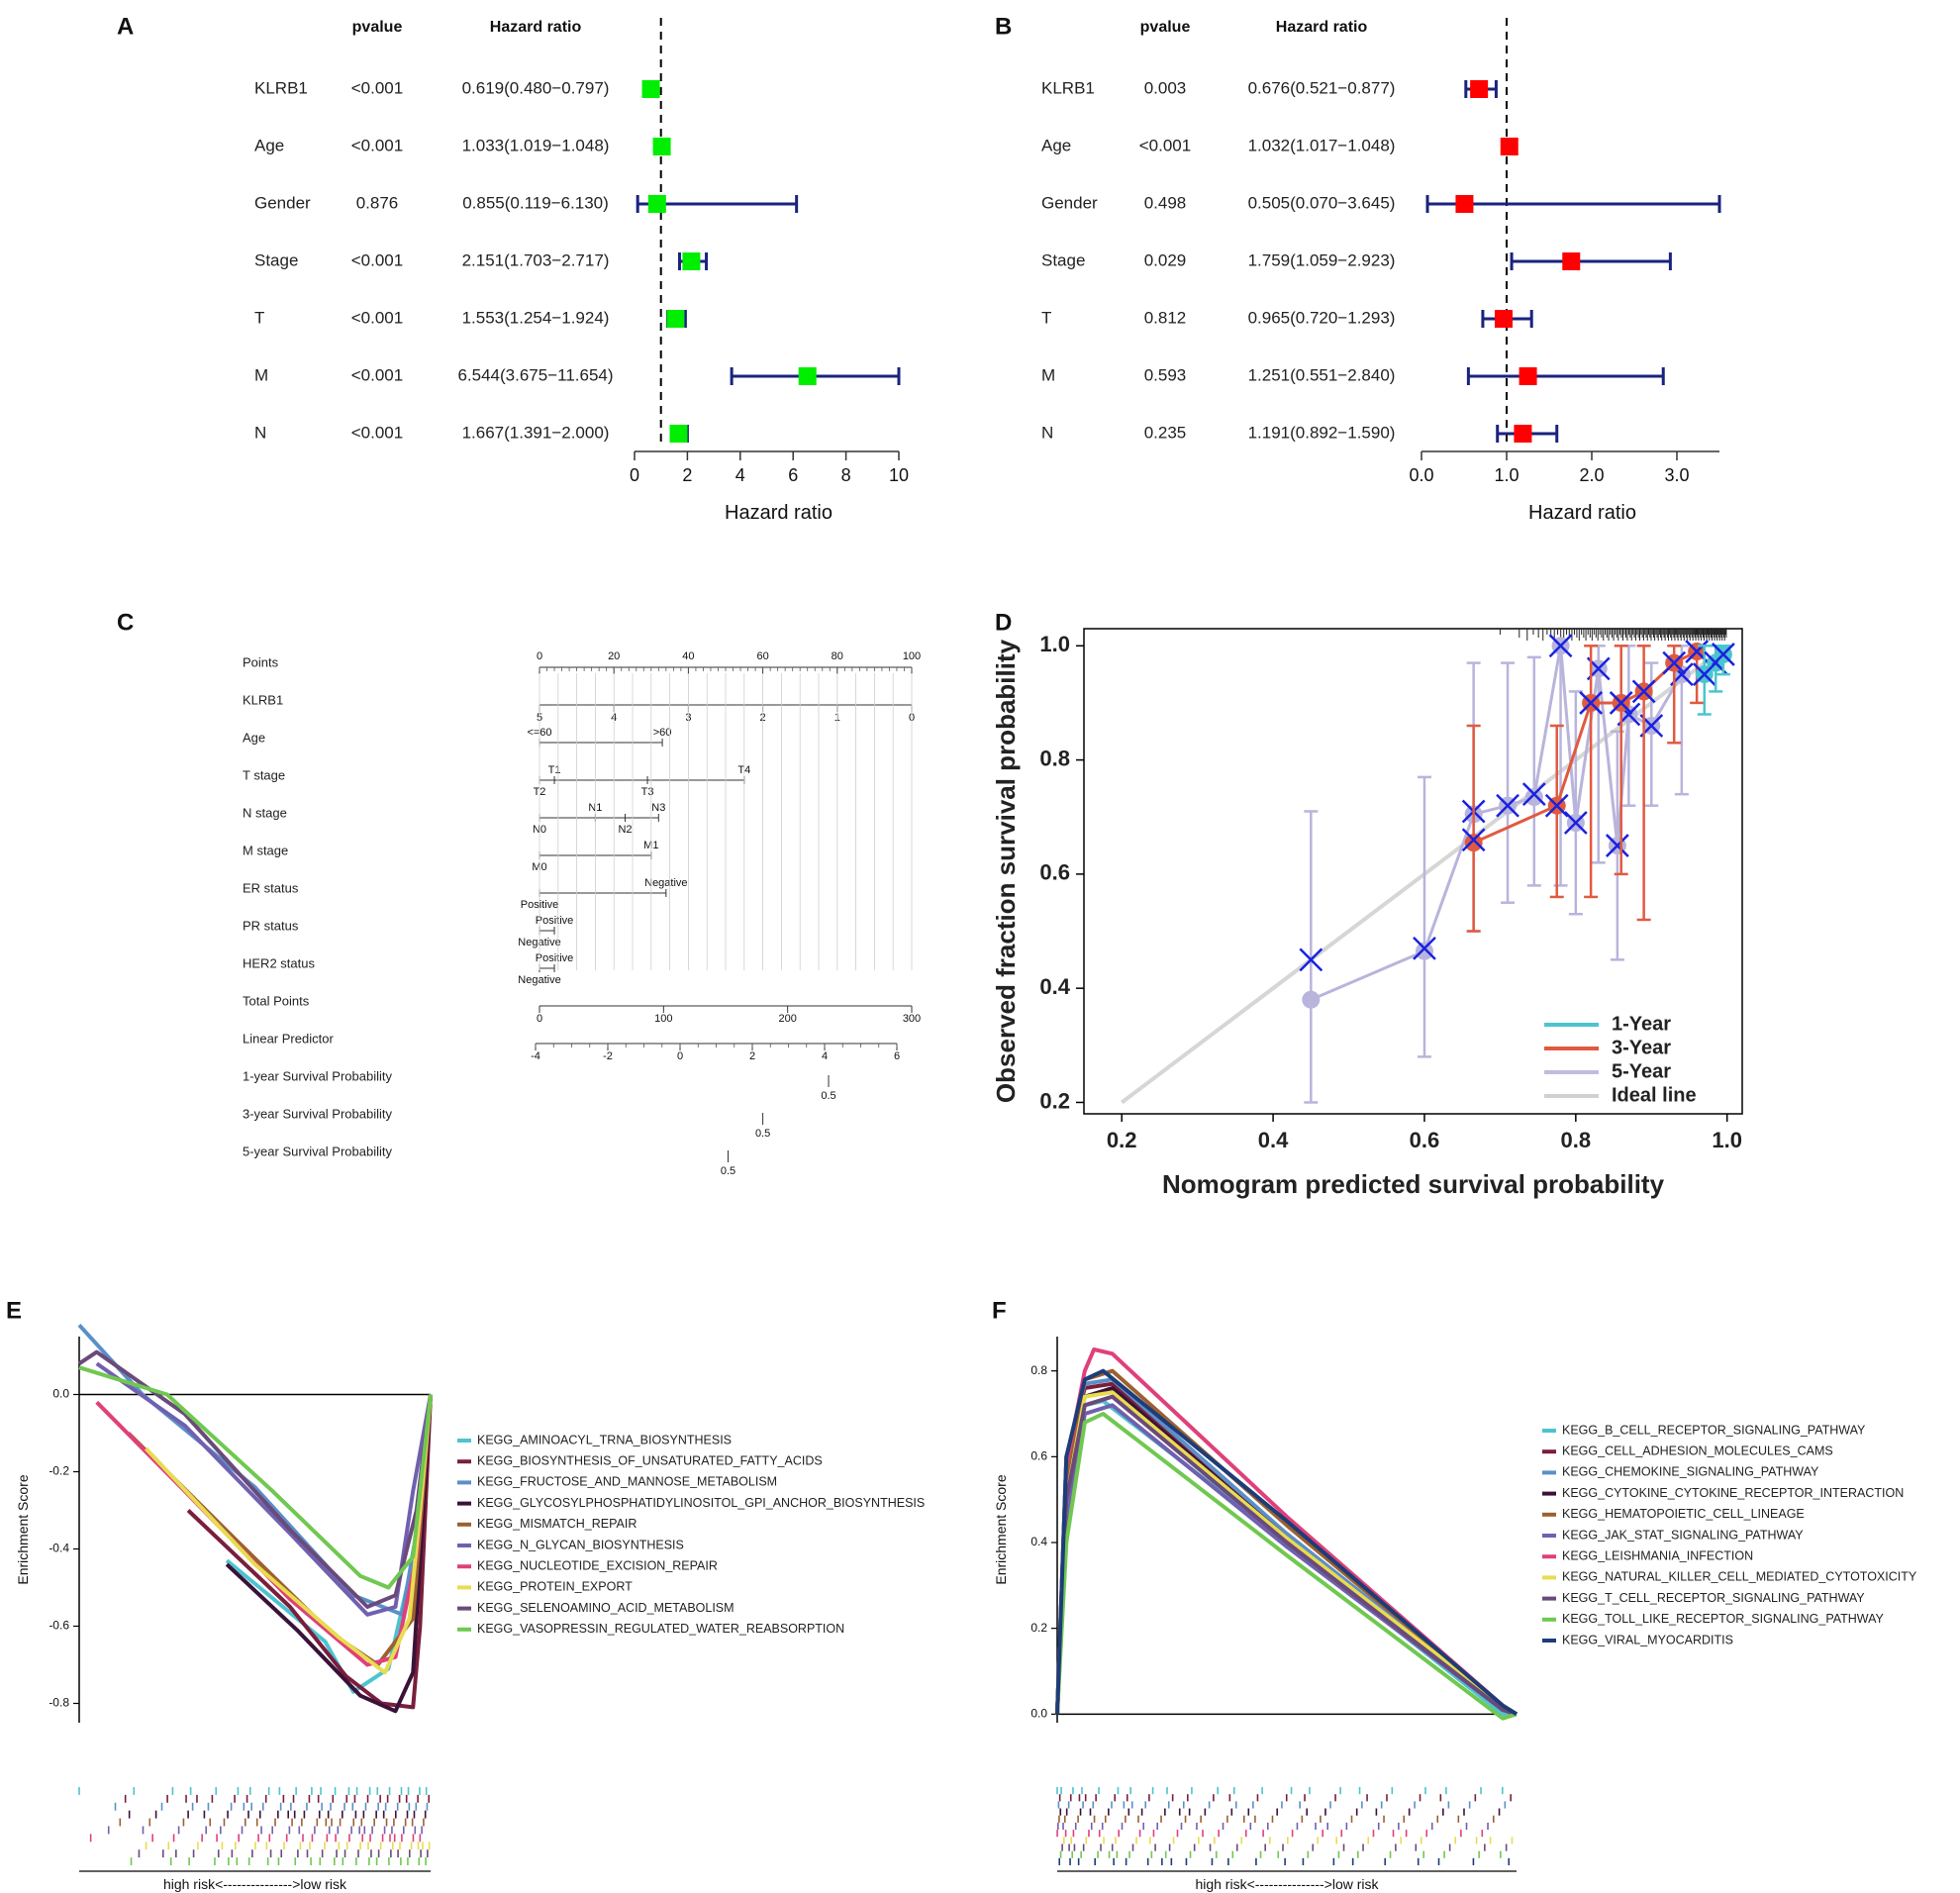 The height and width of the screenshot is (1893, 1960). I want to click on x-tick-label-a: 6, so click(793, 475).